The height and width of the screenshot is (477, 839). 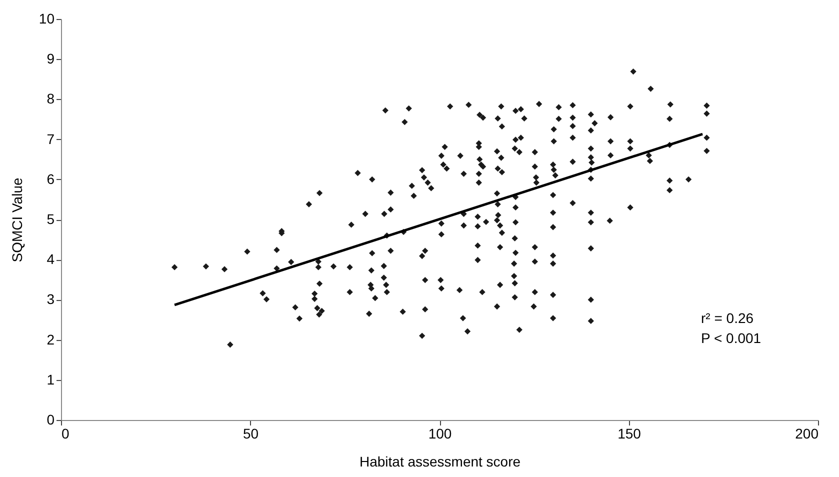 What do you see at coordinates (630, 434) in the screenshot?
I see `x-tick-label: 150` at bounding box center [630, 434].